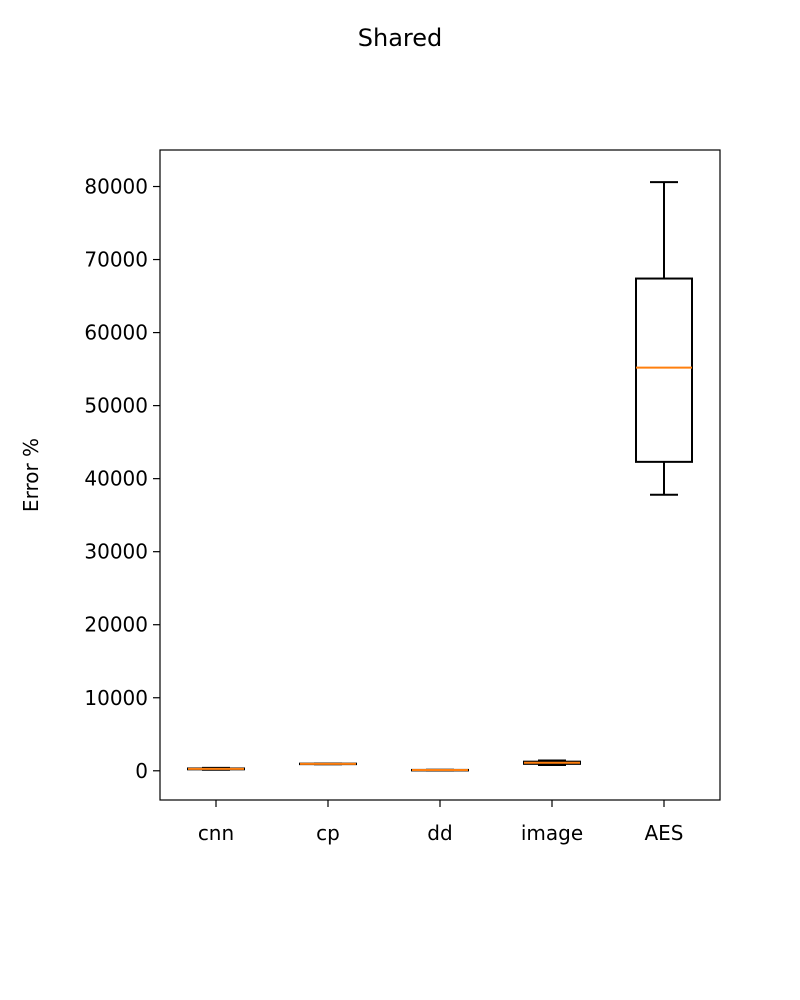  I want to click on y-tick-label: 0, so click(141, 771).